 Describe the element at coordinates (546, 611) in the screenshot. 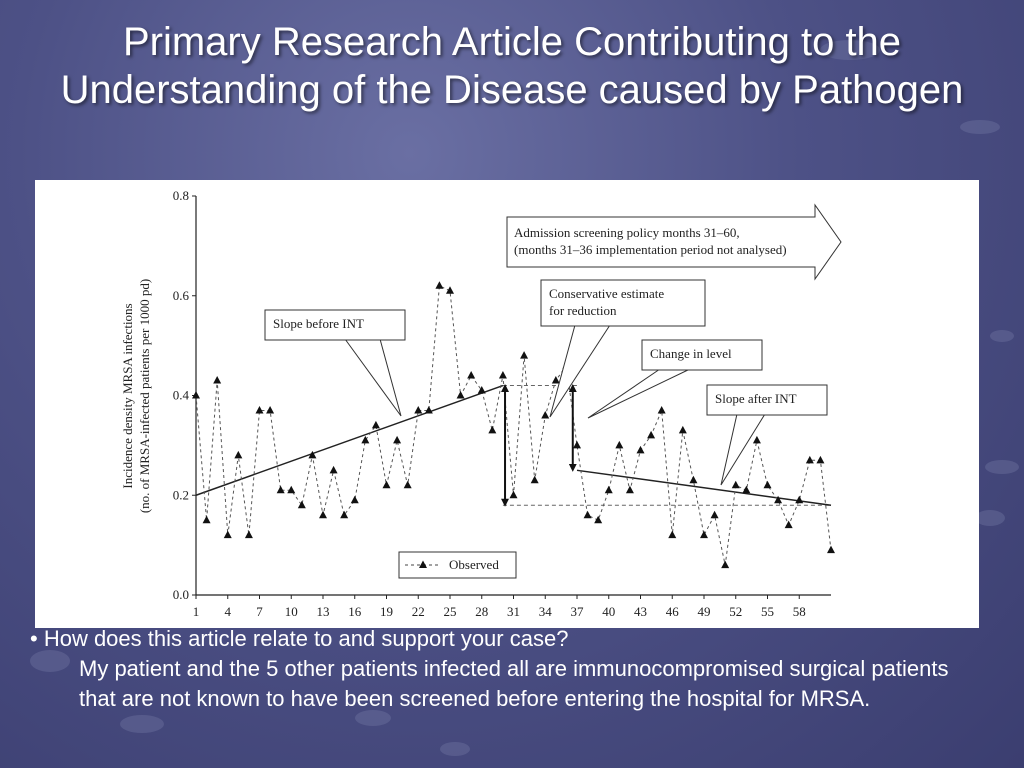

I see `x-tick-label: 34` at that location.